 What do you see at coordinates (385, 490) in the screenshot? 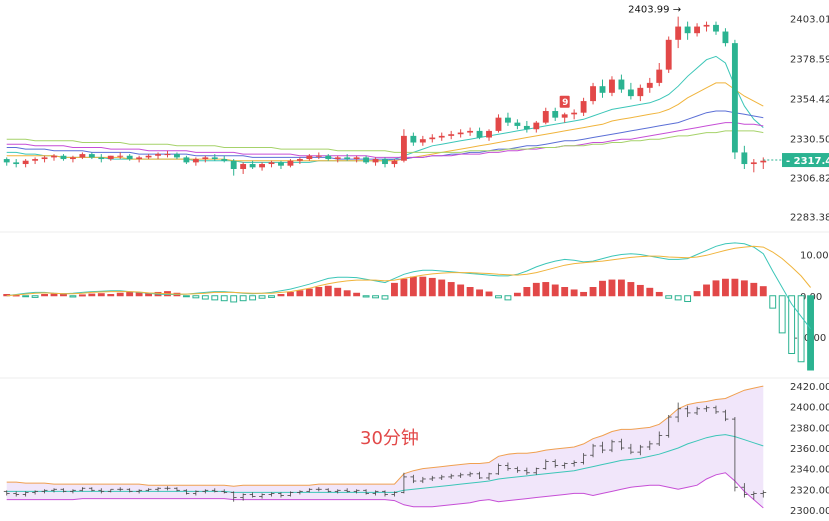
I see `bollinger-lower` at bounding box center [385, 490].